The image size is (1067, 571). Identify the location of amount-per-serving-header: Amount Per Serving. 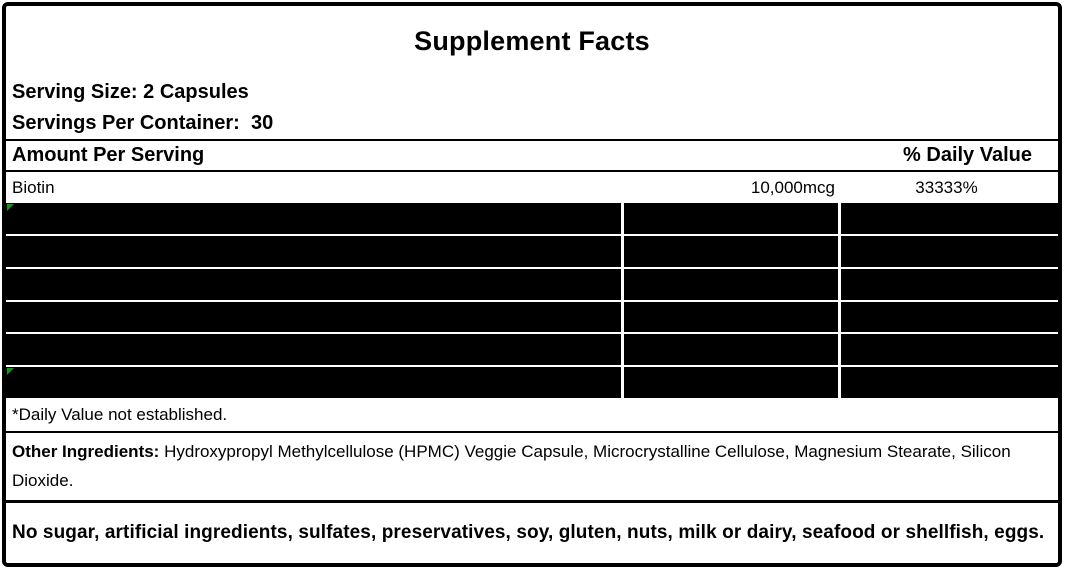
(108, 155).